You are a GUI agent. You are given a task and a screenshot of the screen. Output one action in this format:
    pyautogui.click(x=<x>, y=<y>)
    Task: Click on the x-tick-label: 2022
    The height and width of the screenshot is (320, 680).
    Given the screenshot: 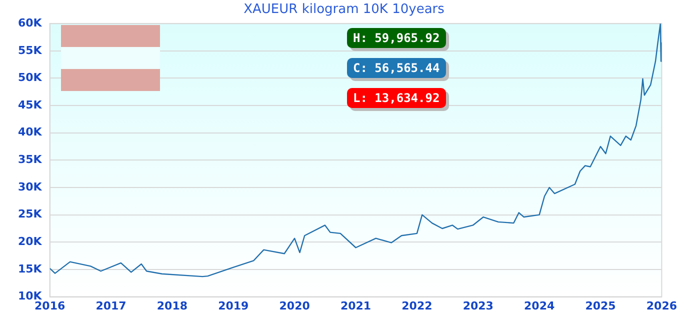 What is the action you would take?
    pyautogui.click(x=417, y=305)
    